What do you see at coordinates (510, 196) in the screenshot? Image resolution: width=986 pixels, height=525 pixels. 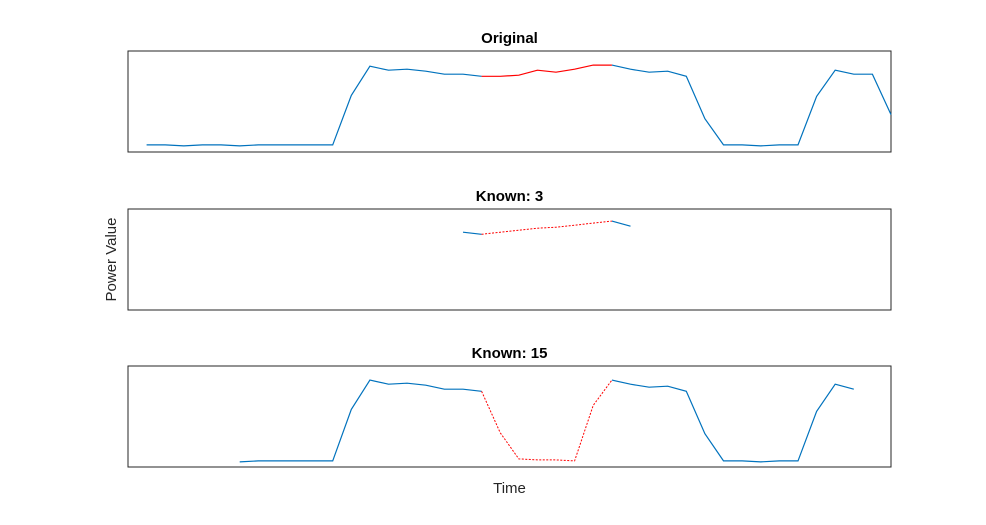 I see `chart-title: Known: 3` at bounding box center [510, 196].